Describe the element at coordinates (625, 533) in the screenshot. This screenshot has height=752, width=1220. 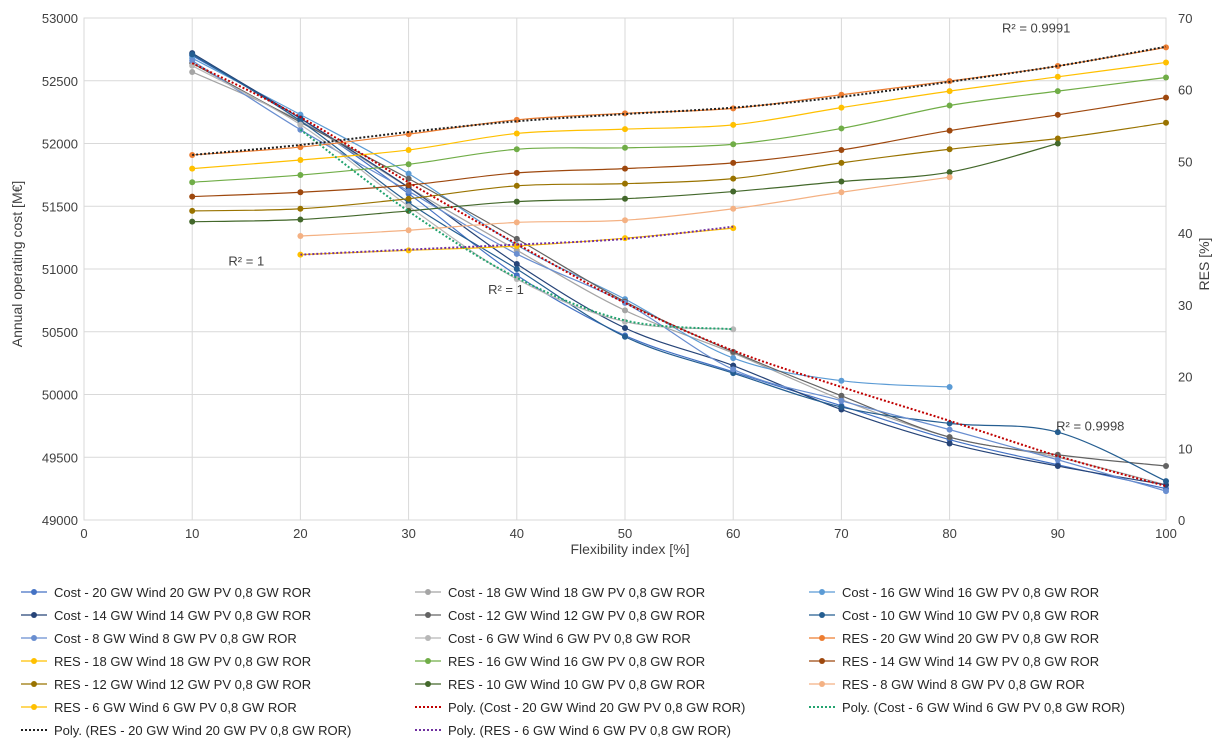
I see `x-tick-label: 50` at that location.